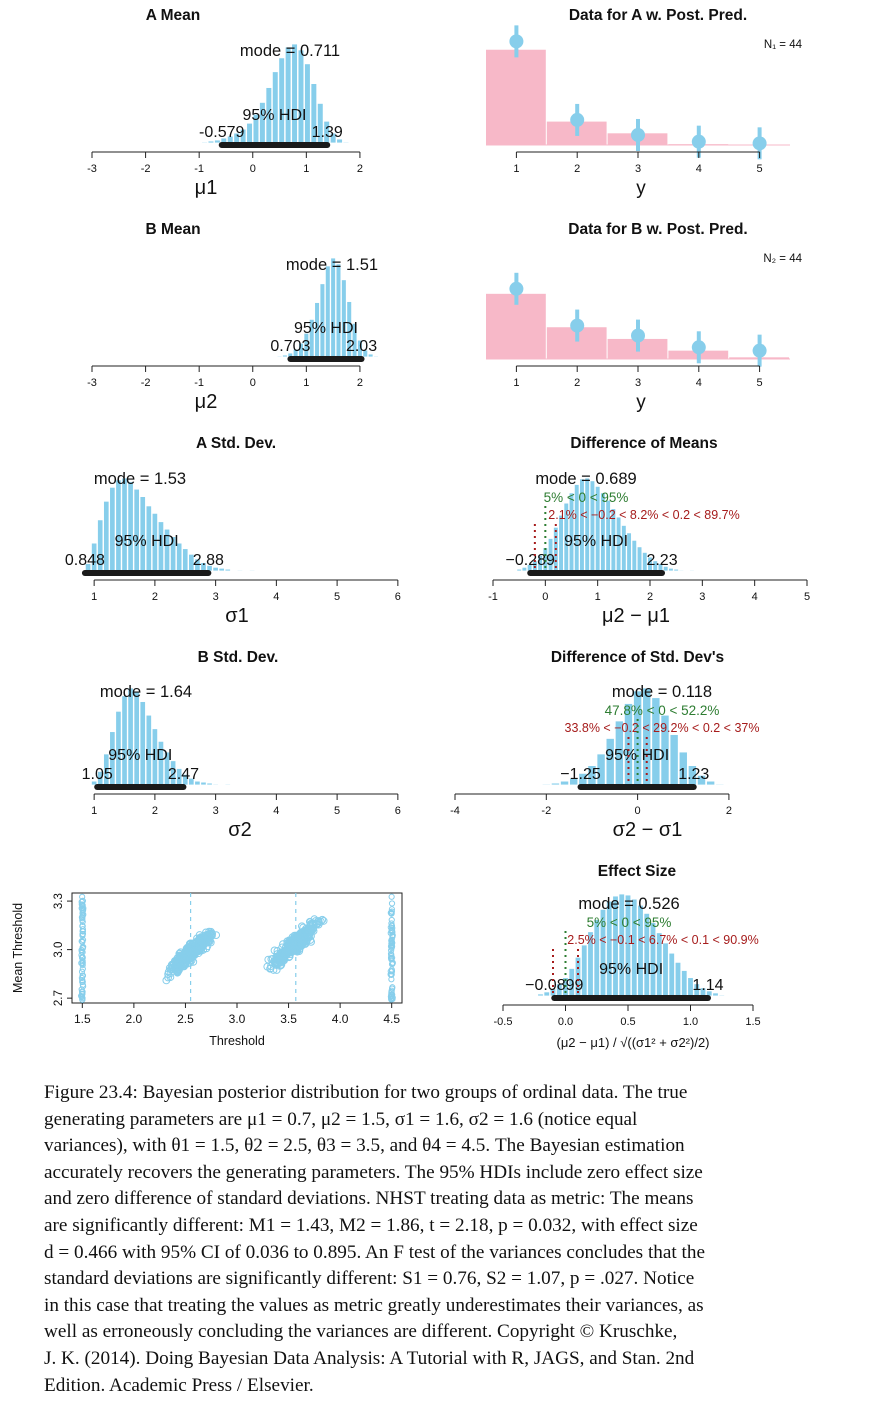 This screenshot has height=1408, width=872. Describe the element at coordinates (530, 560) in the screenshot. I see `hdi-low-label: −0.289` at that location.